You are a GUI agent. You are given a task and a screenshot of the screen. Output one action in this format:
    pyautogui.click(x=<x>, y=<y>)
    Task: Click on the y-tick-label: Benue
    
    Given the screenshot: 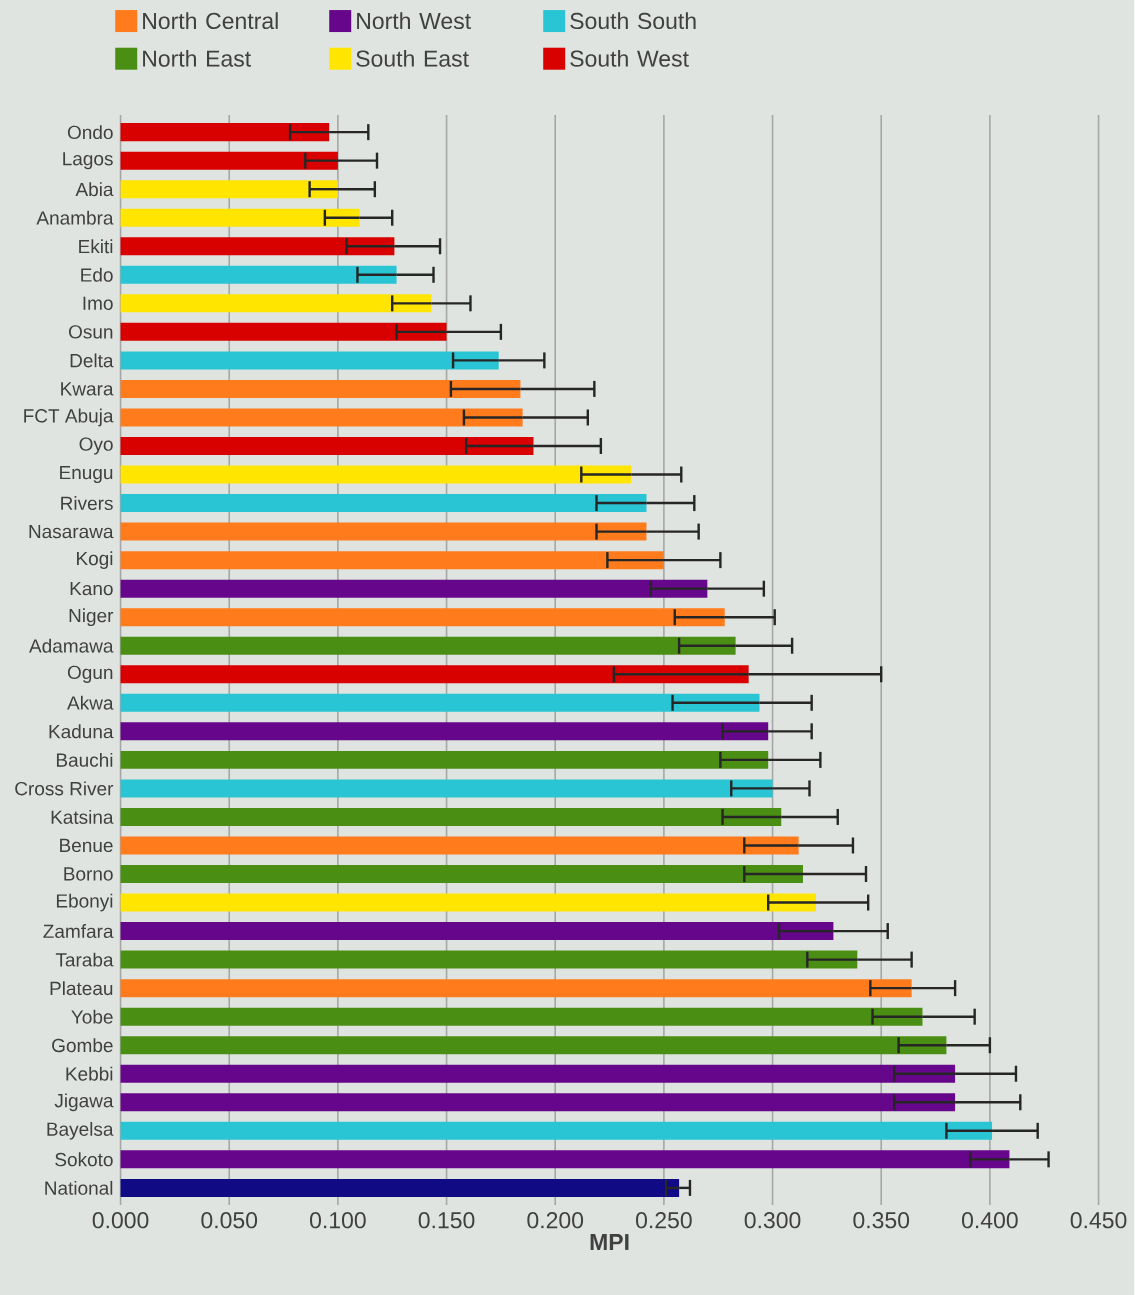 What is the action you would take?
    pyautogui.click(x=86, y=845)
    